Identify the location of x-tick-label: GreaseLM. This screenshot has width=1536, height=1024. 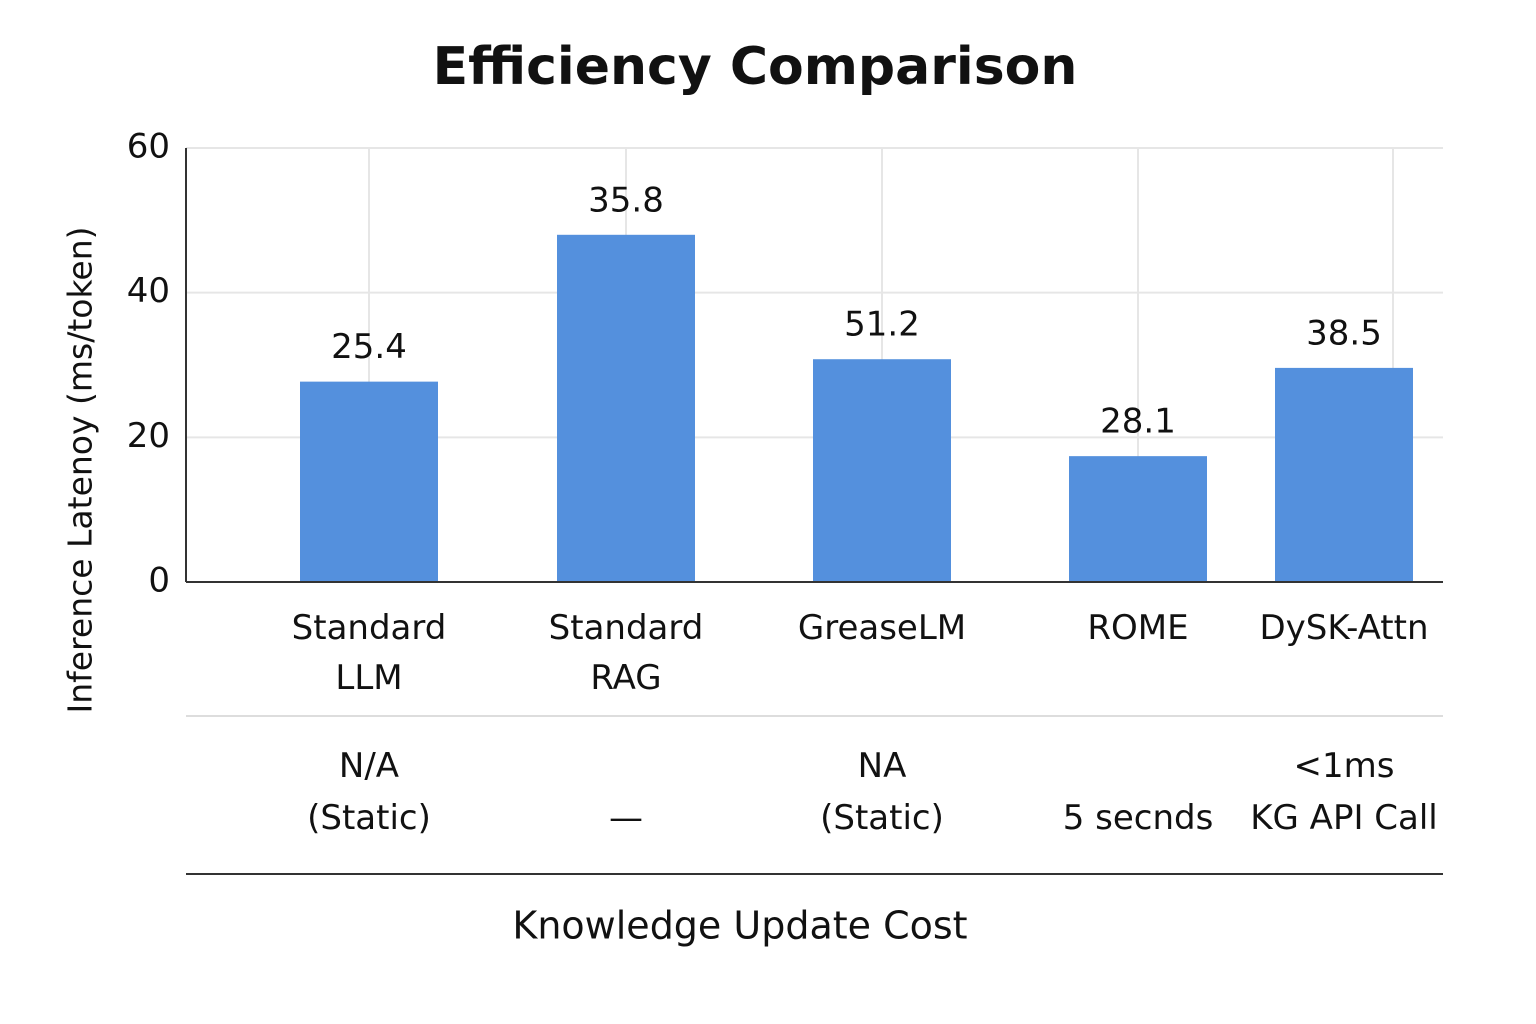
(882, 628).